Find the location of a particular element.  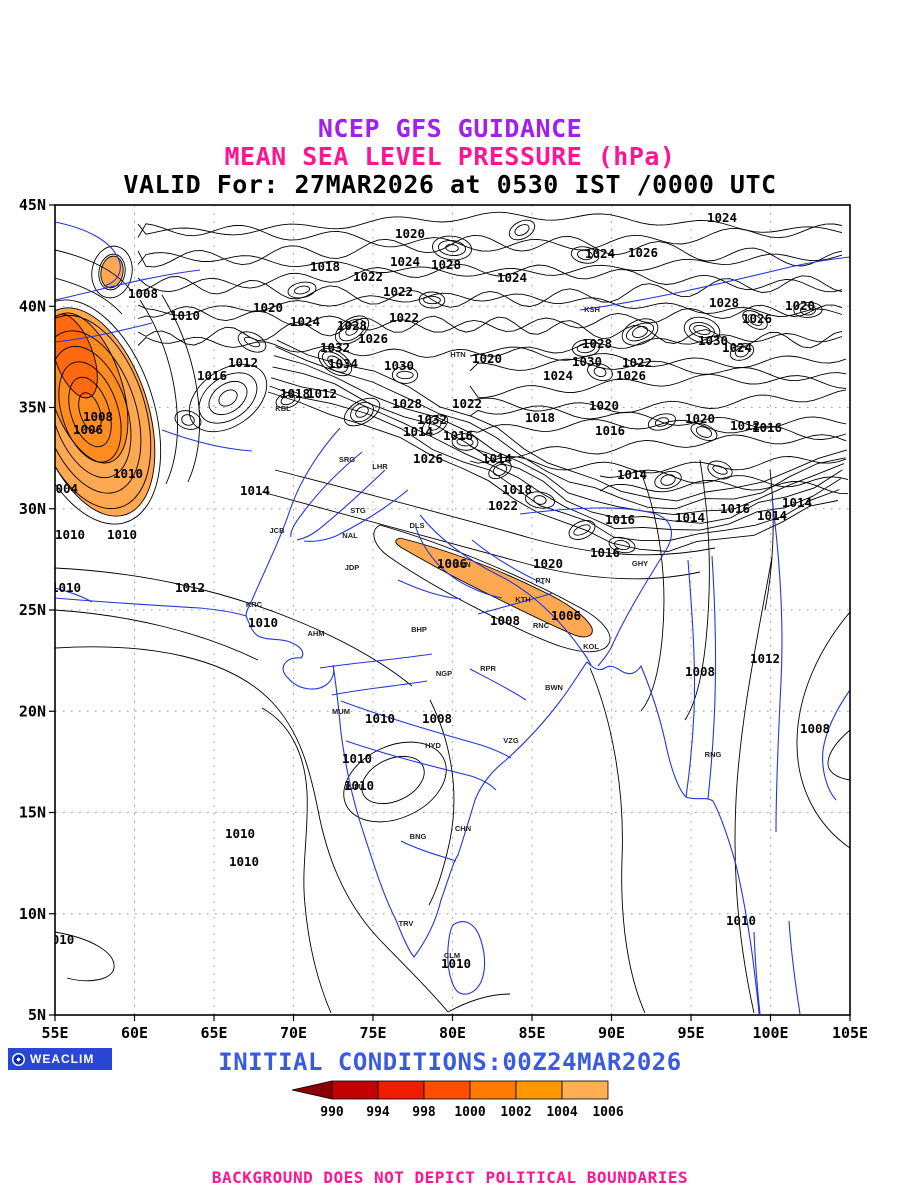

x-tick-label: 60E is located at coordinates (134, 1033).